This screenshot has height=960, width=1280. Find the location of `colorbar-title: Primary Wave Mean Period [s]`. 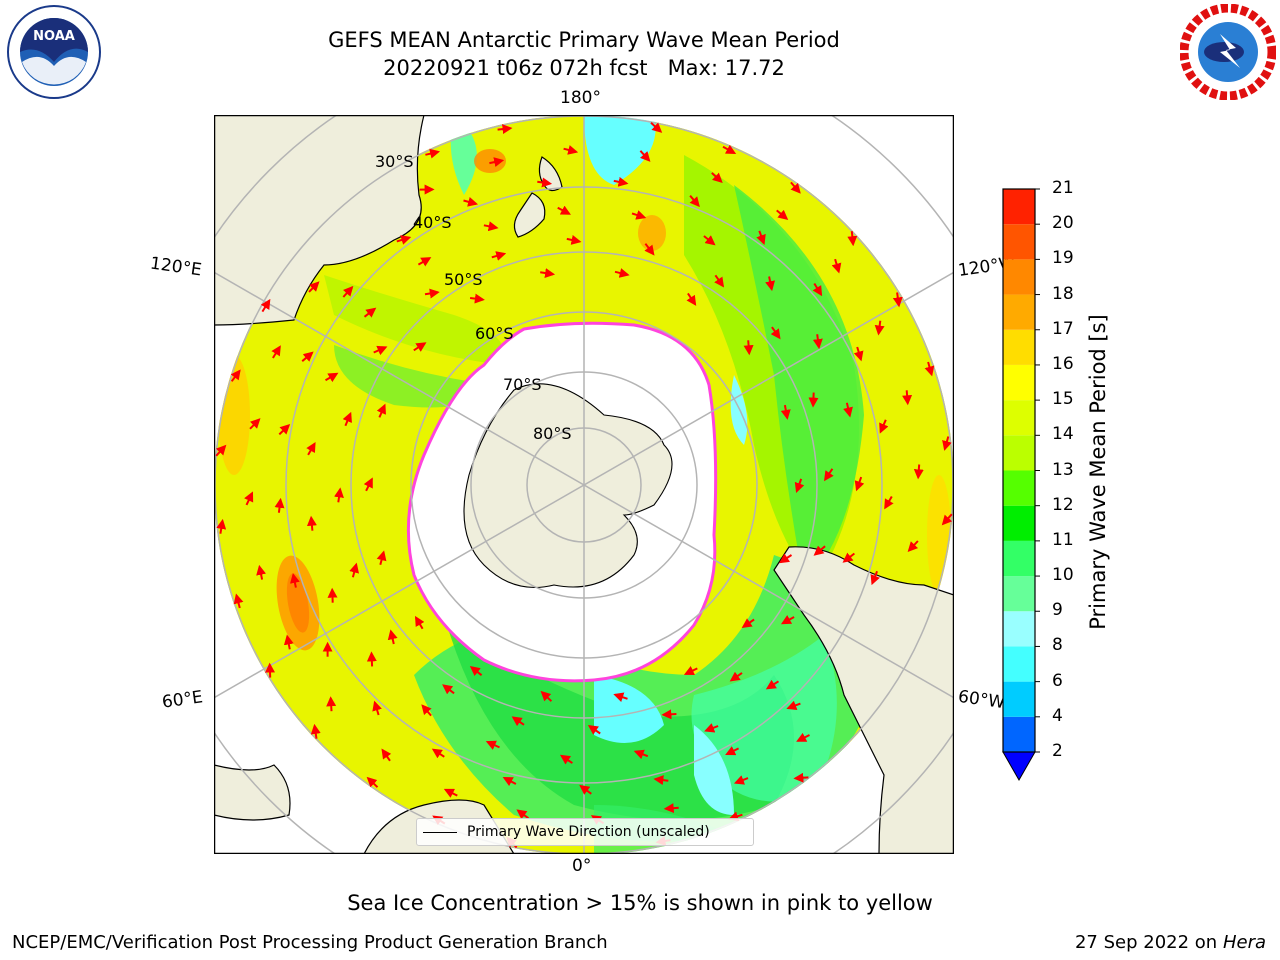

colorbar-title: Primary Wave Mean Period [s] is located at coordinates (1098, 472).